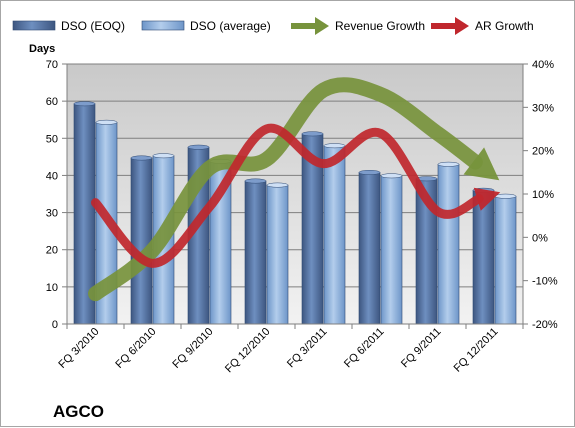 Image resolution: width=575 pixels, height=428 pixels. I want to click on legend-dso-eoq-label: DSO (EOQ), so click(93, 26).